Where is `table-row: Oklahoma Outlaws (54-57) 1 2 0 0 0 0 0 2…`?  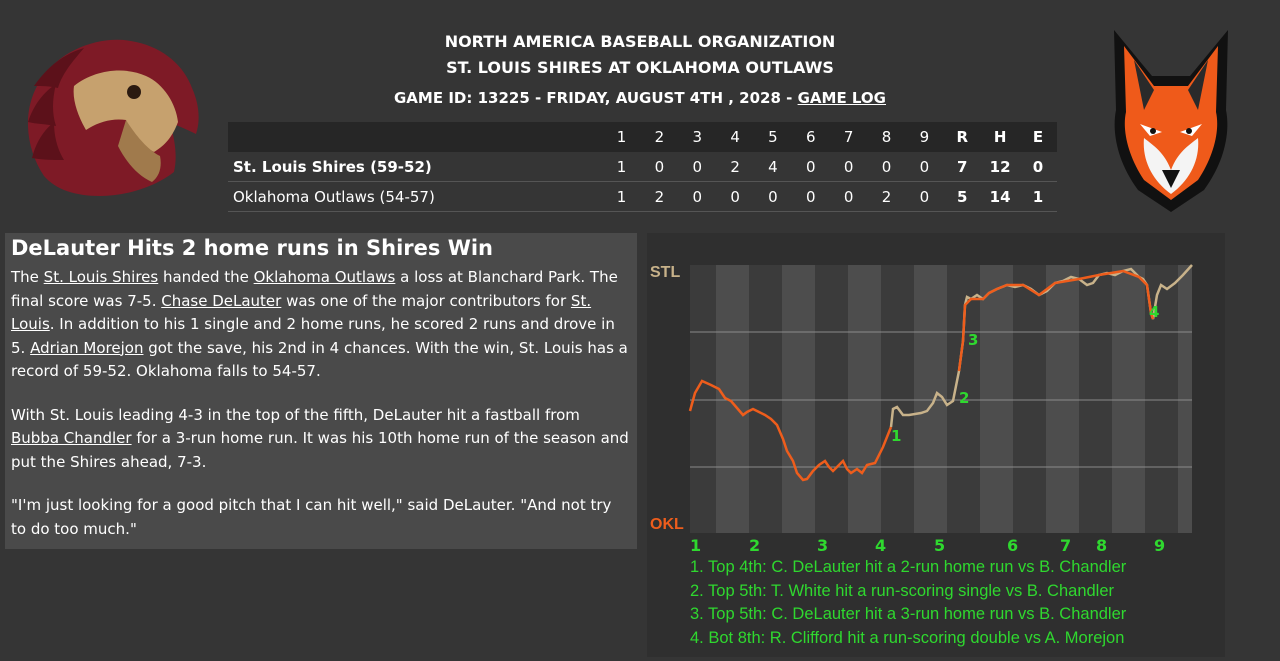
table-row: Oklahoma Outlaws (54-57) 1 2 0 0 0 0 0 2… is located at coordinates (642, 196).